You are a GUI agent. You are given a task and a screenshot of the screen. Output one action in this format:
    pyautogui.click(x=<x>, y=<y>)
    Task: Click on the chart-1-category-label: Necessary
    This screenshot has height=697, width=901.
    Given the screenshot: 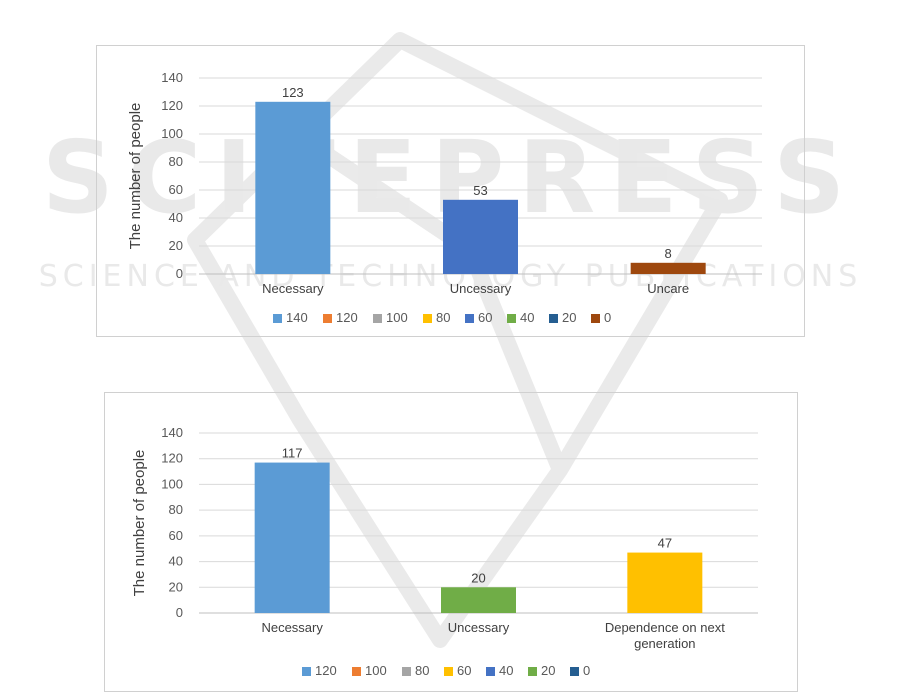 What is the action you would take?
    pyautogui.click(x=293, y=288)
    